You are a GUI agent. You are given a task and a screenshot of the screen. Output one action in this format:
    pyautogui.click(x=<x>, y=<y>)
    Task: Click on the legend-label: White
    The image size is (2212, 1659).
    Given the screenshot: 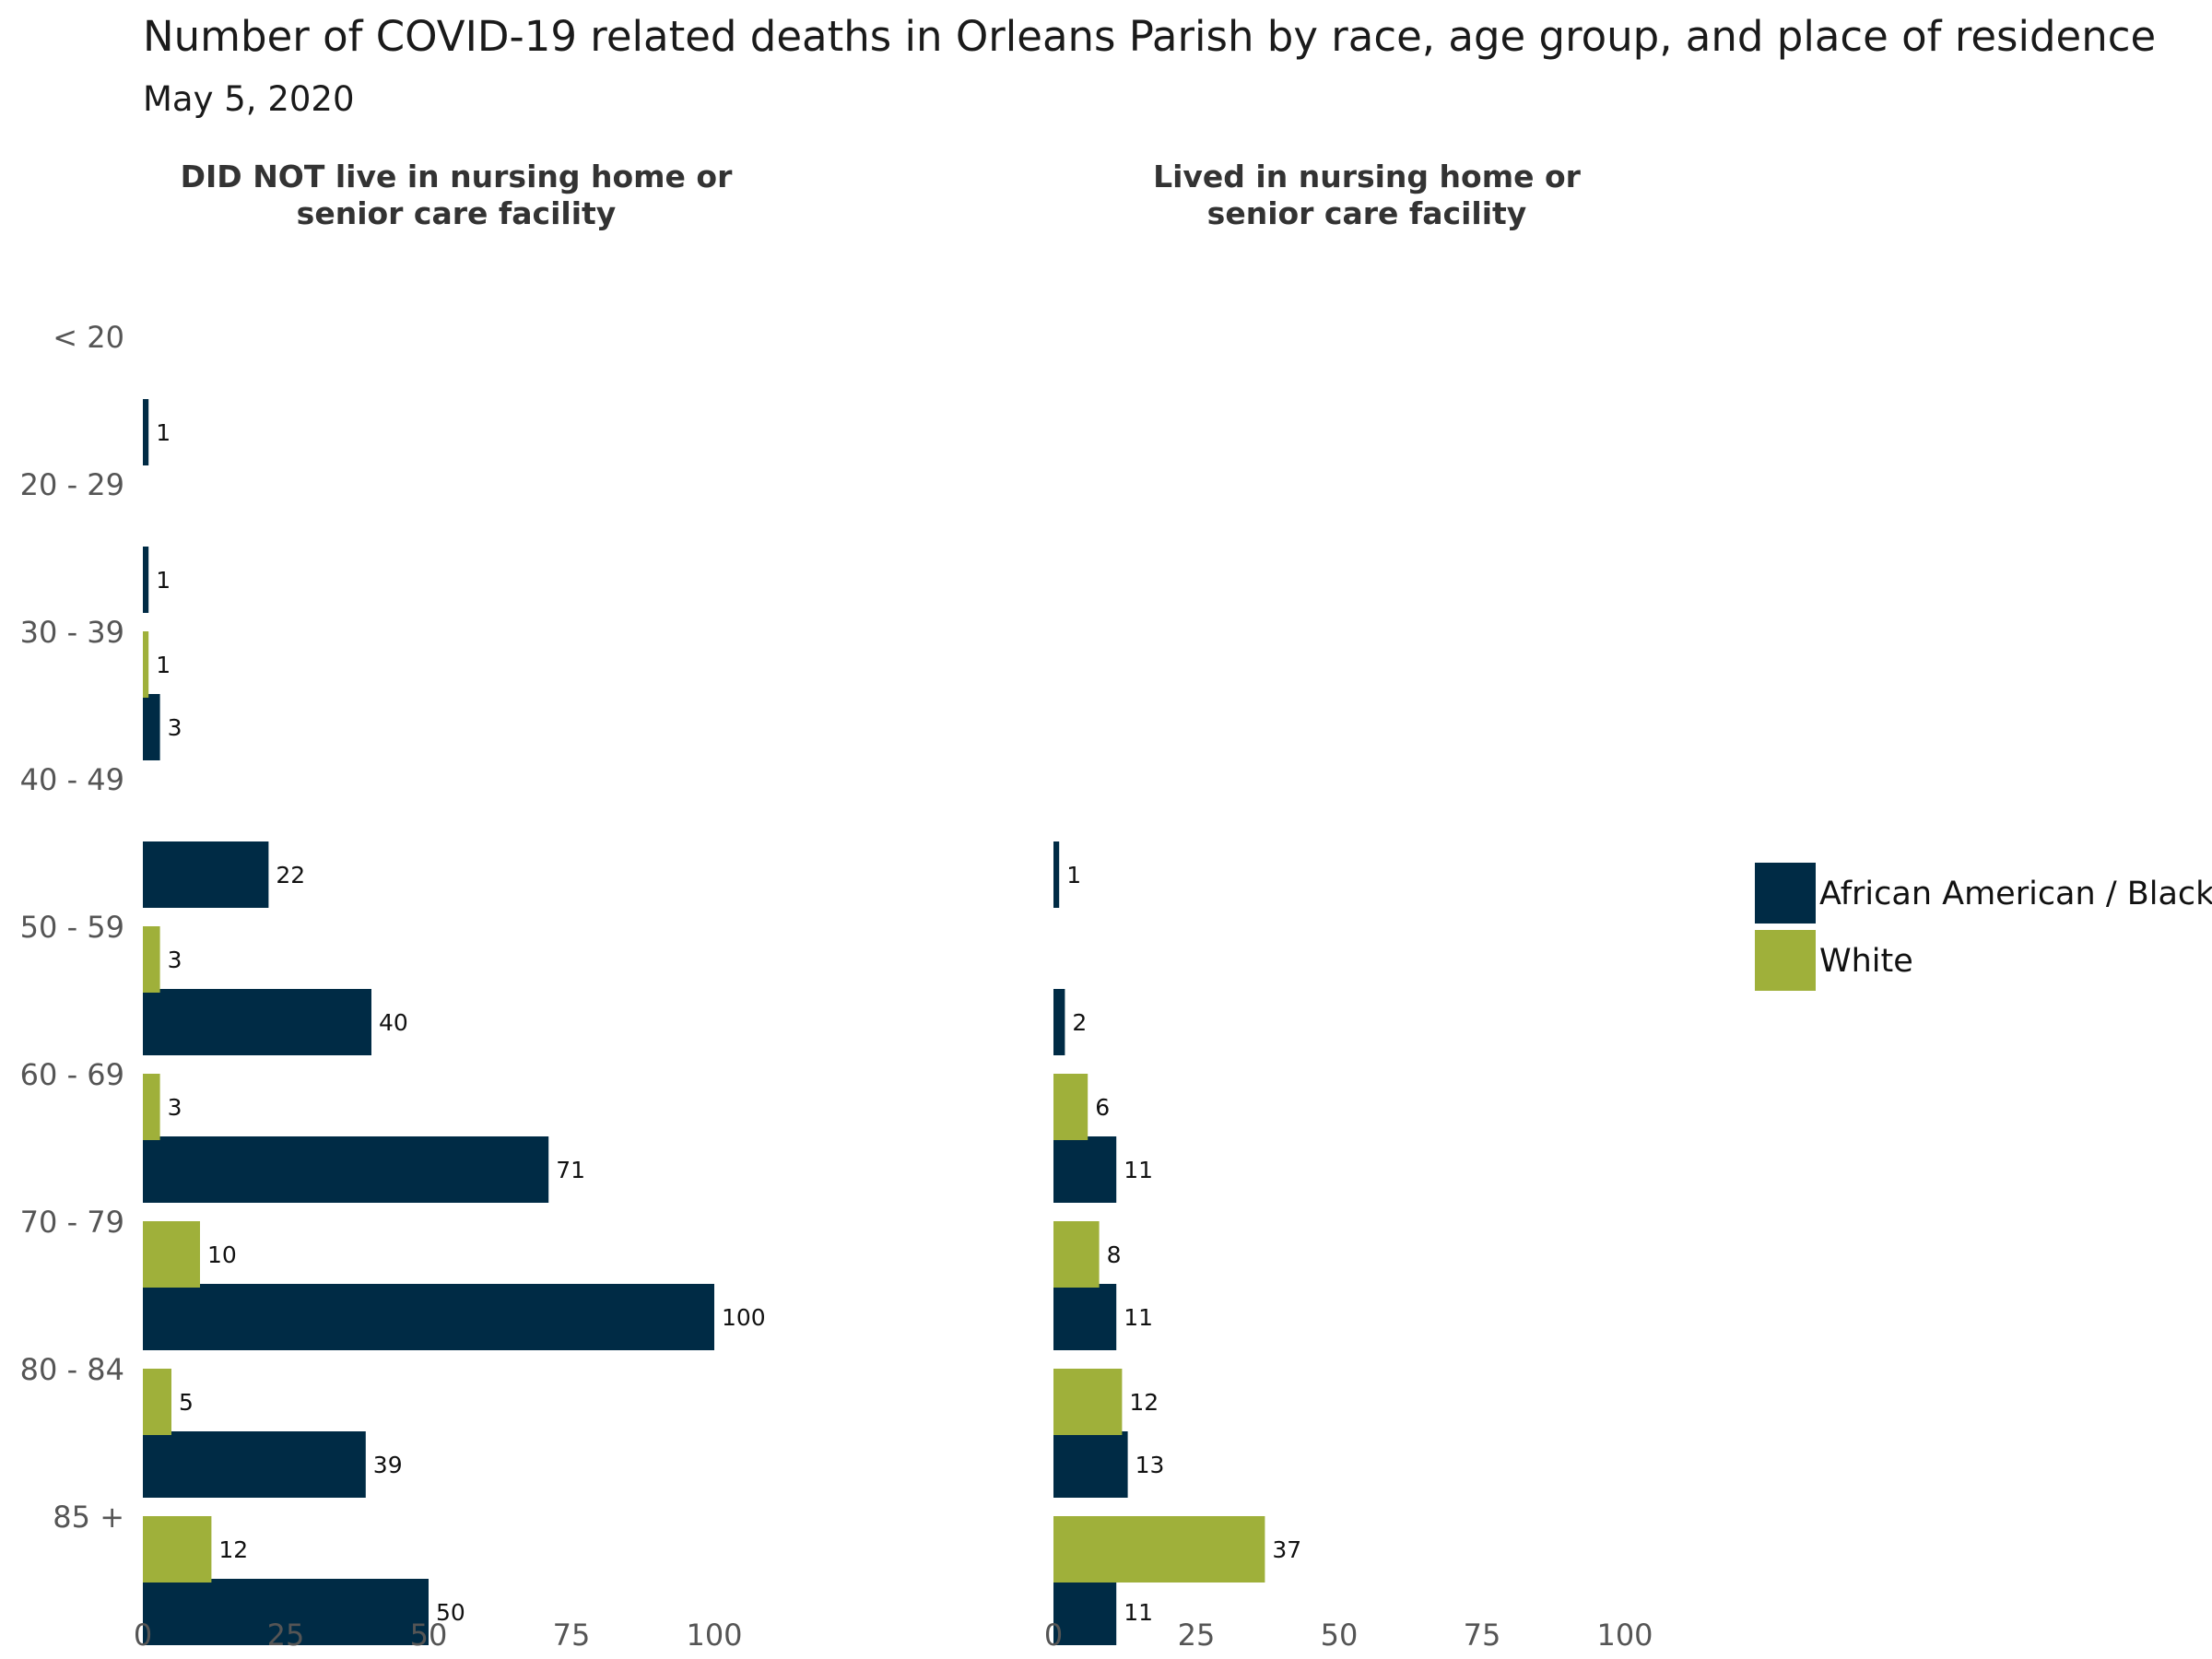 What is the action you would take?
    pyautogui.click(x=1866, y=961)
    